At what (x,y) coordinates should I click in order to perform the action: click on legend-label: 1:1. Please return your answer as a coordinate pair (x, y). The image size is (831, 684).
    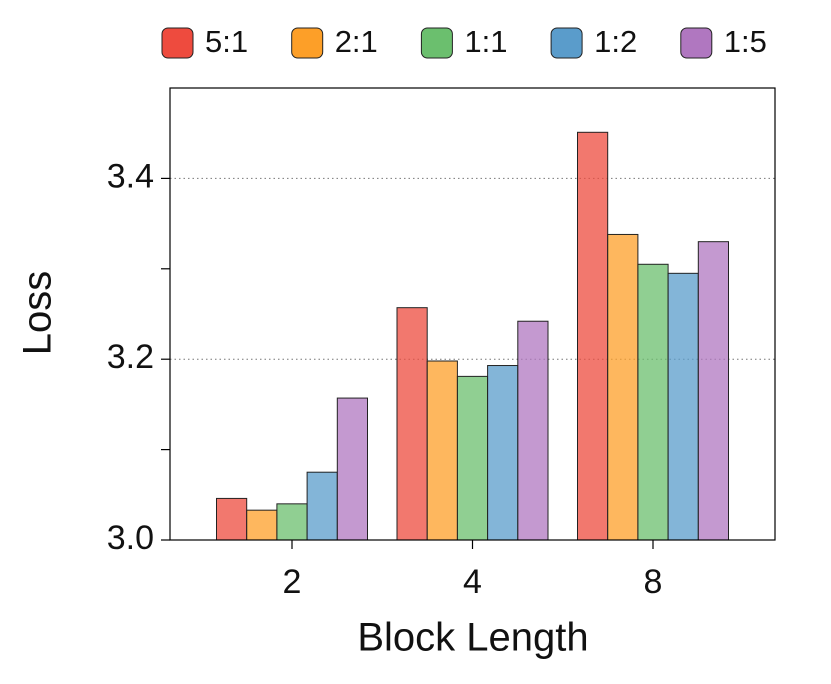
    Looking at the image, I should click on (485, 41).